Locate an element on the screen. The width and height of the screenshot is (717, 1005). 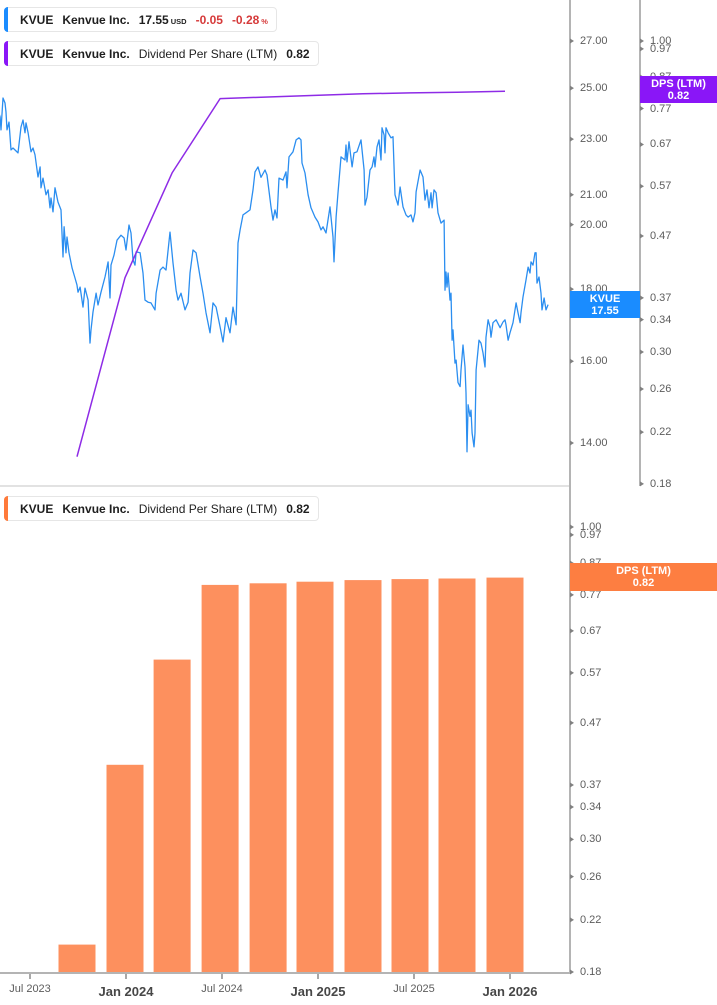
dps-line-last-value-badge: DPS (LTM) 0.82 is located at coordinates (678, 89).